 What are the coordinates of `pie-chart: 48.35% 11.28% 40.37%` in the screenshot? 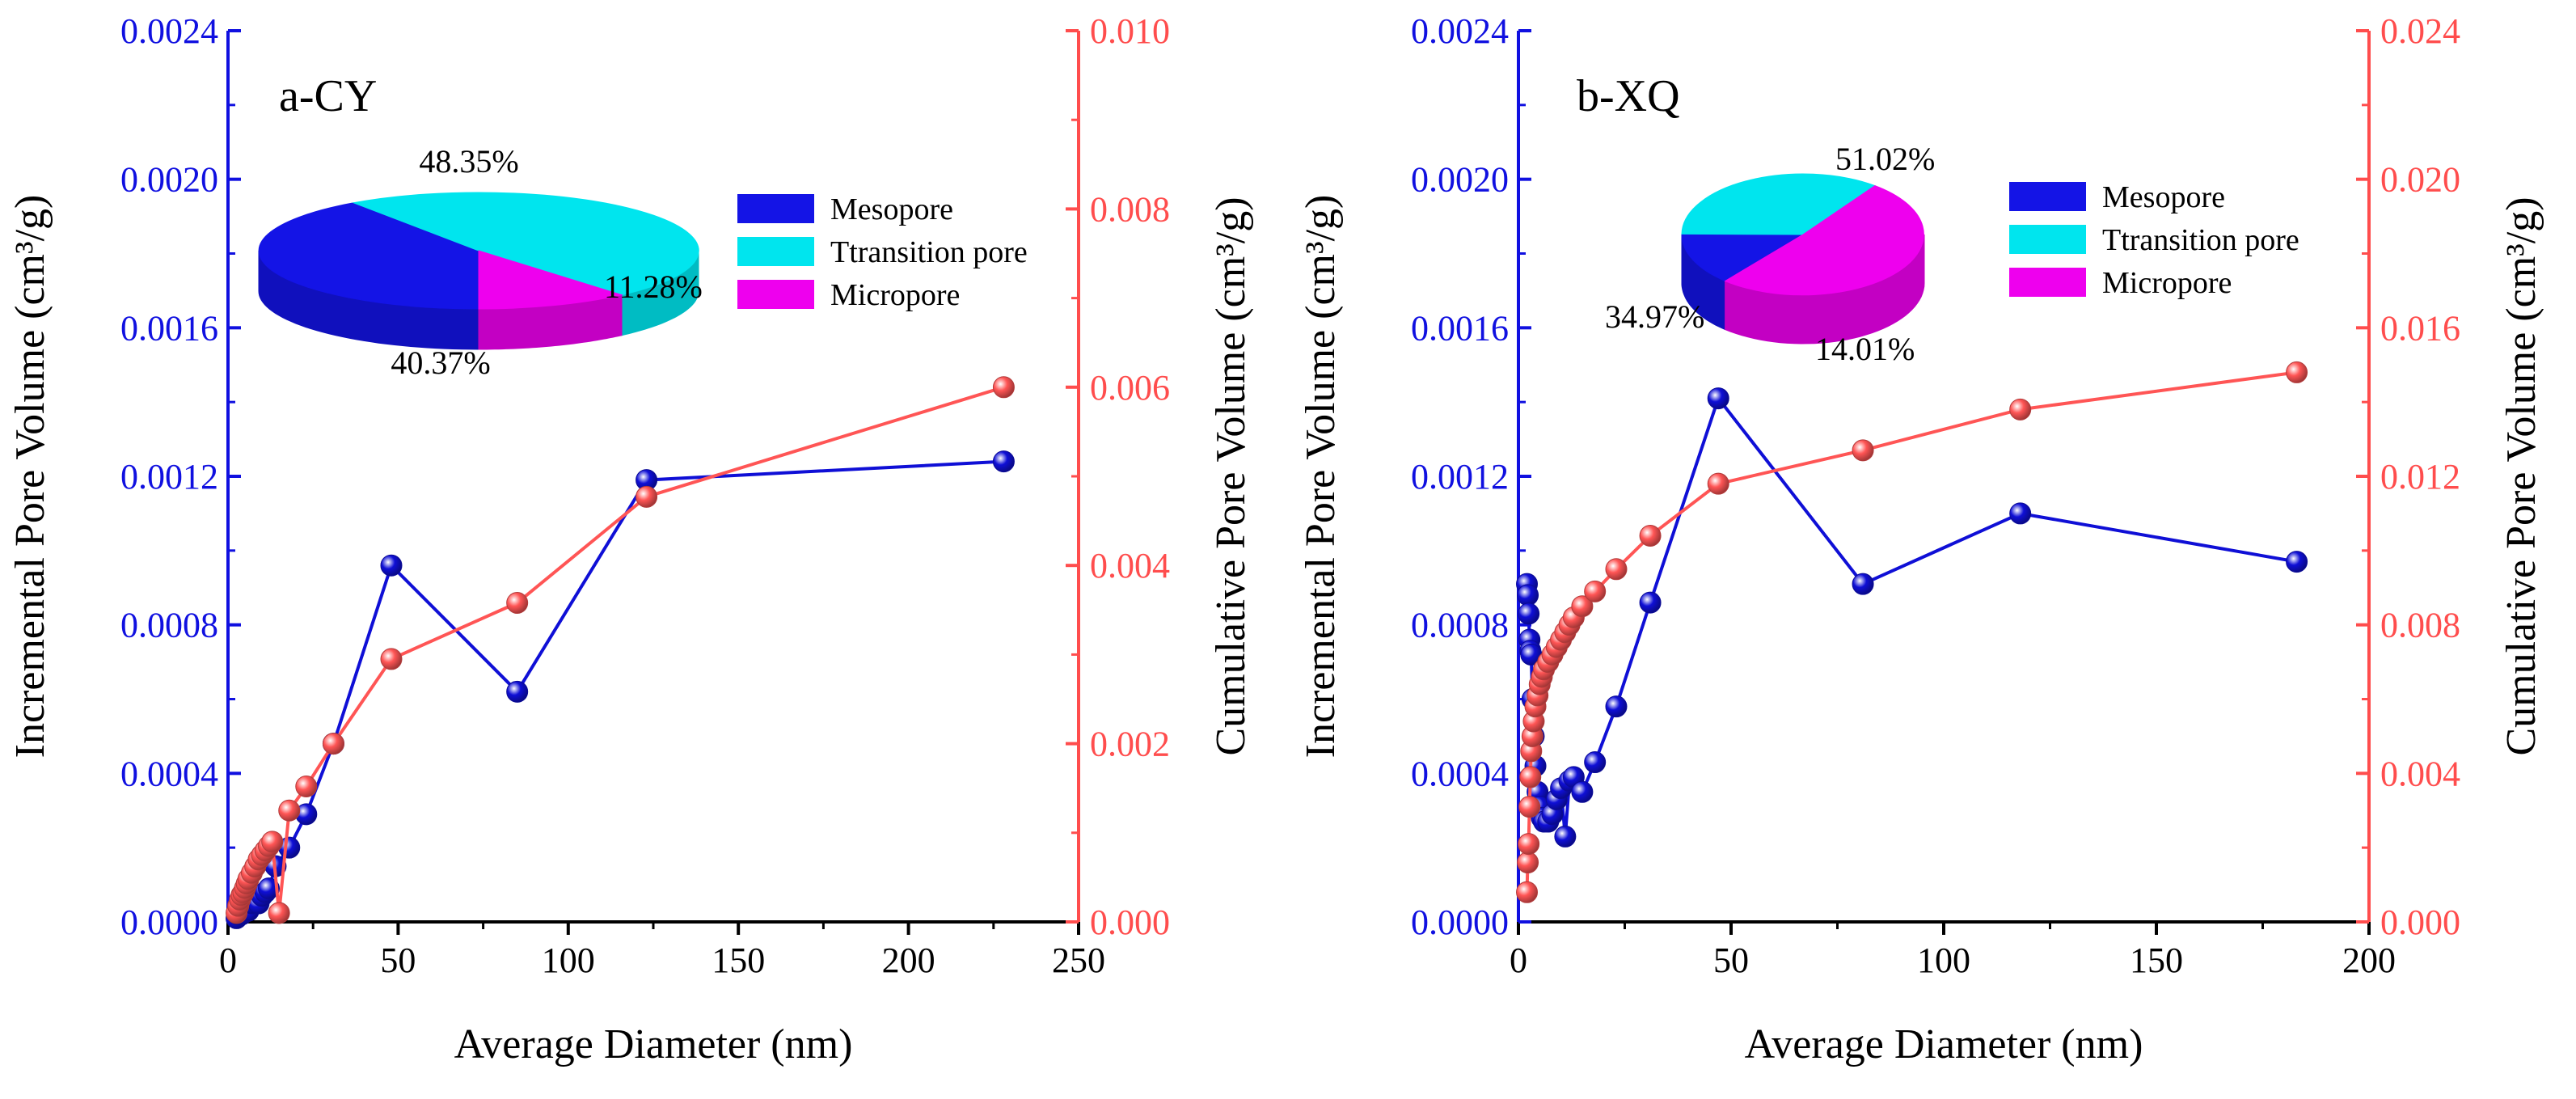 It's located at (480, 262).